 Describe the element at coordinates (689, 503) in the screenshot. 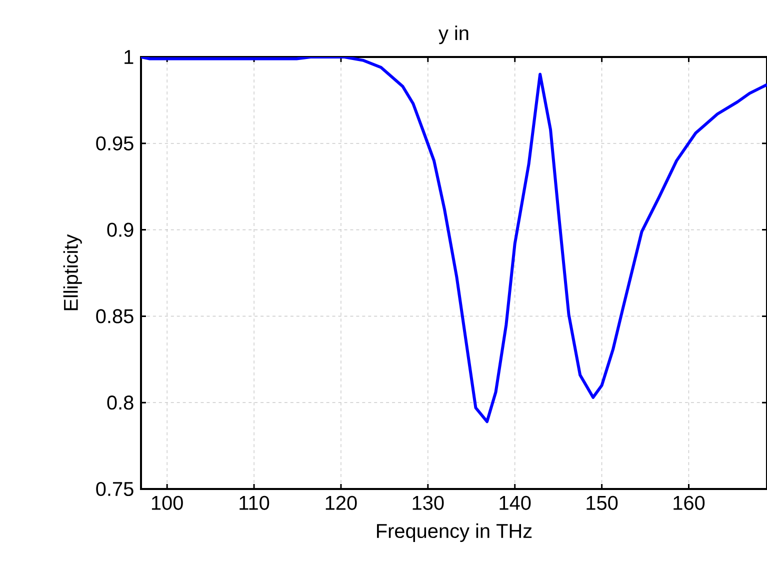

I see `x-tick-label: 160` at that location.